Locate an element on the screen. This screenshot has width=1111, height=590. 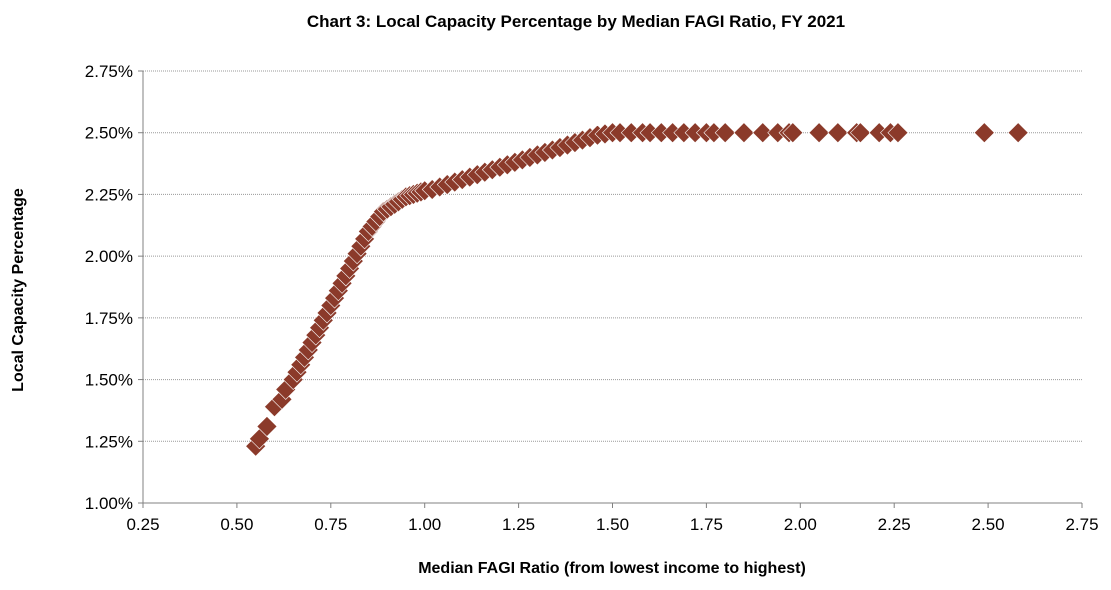
y-tick-label: 1.25% is located at coordinates (109, 441).